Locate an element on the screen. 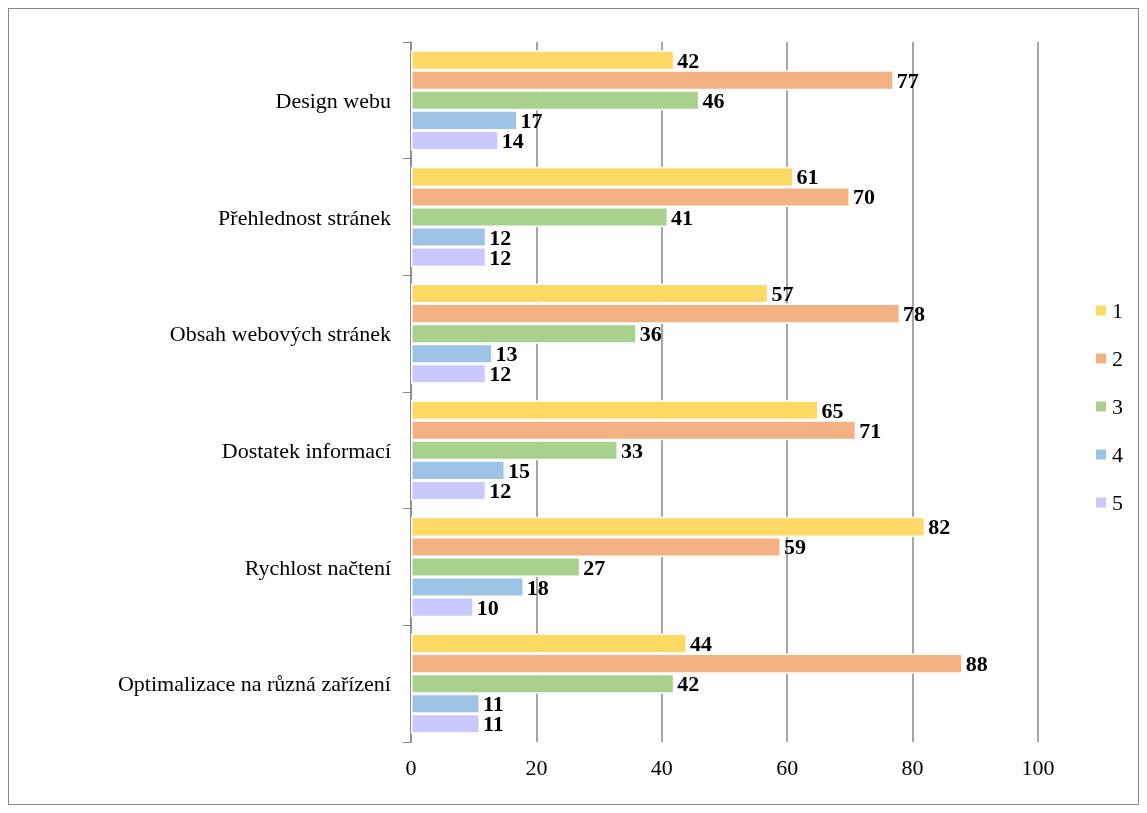  legend-label: 3 is located at coordinates (1117, 406).